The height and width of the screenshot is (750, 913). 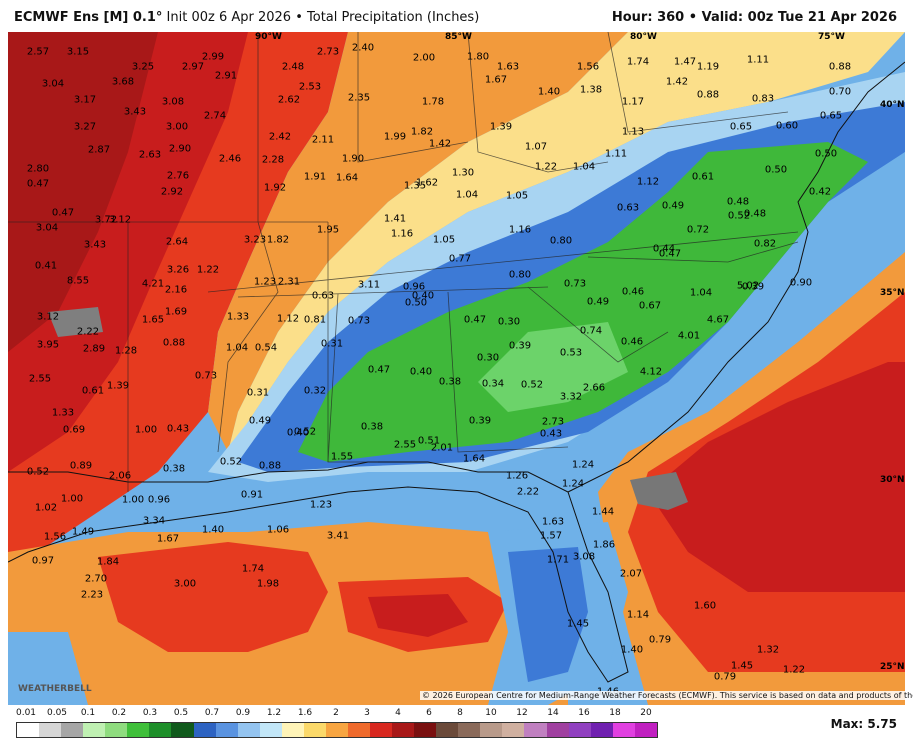 What do you see at coordinates (159, 500) in the screenshot?
I see `precip-value-label: 0.96` at bounding box center [159, 500].